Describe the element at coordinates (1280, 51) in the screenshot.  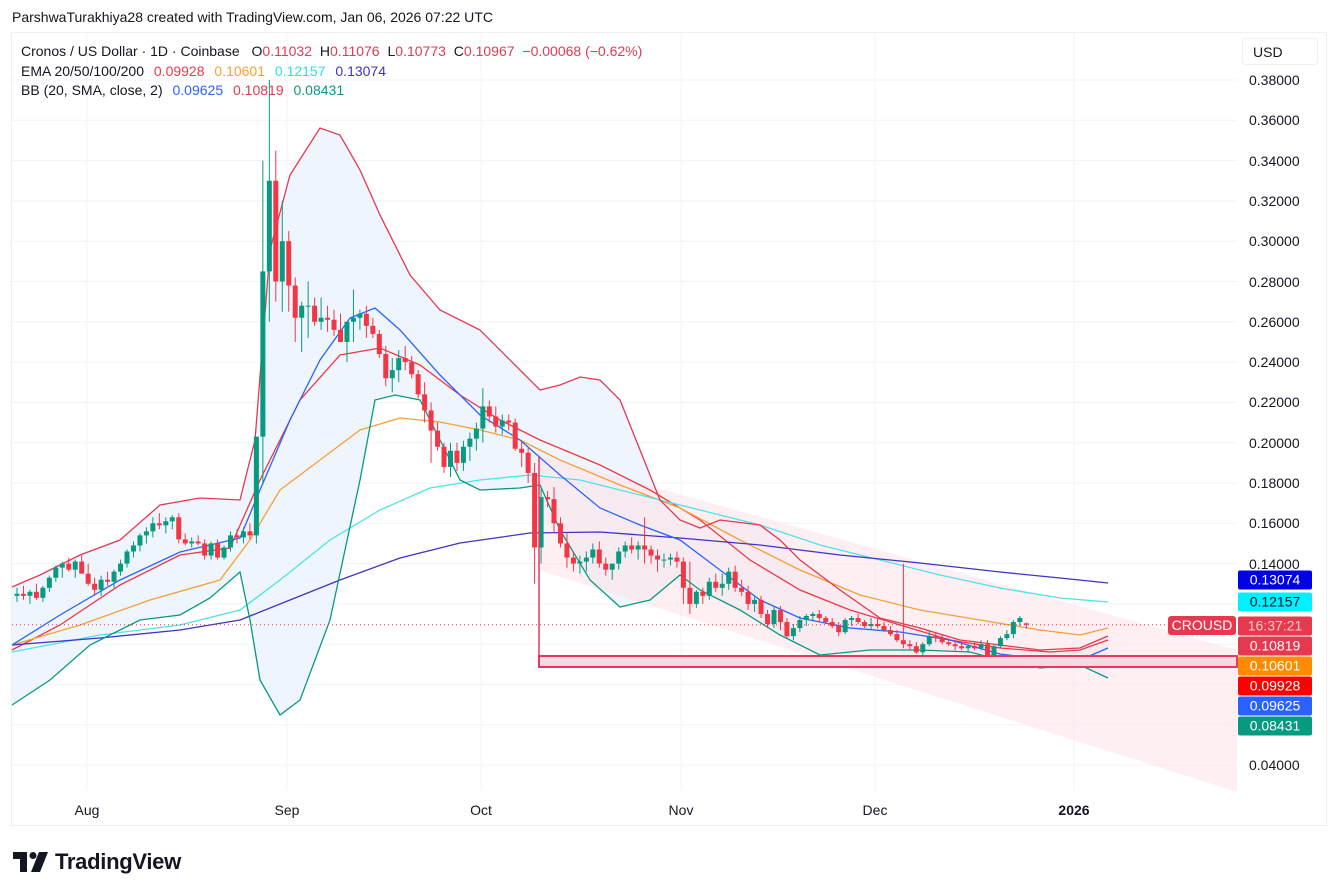
I see `currency-selector: USD` at that location.